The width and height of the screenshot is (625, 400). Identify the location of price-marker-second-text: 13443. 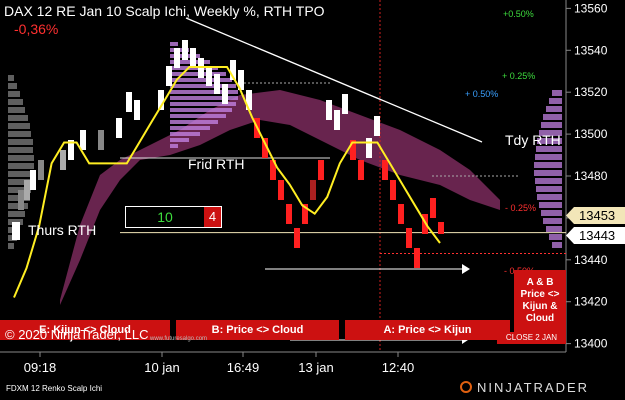
(597, 235).